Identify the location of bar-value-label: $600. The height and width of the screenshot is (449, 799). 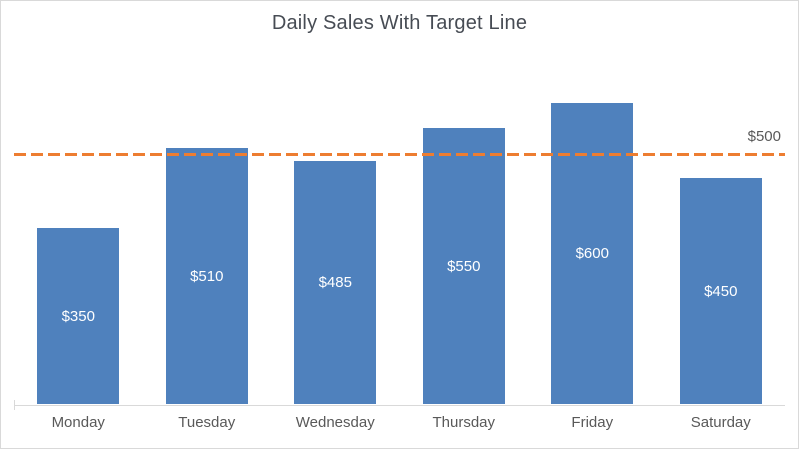
(592, 253).